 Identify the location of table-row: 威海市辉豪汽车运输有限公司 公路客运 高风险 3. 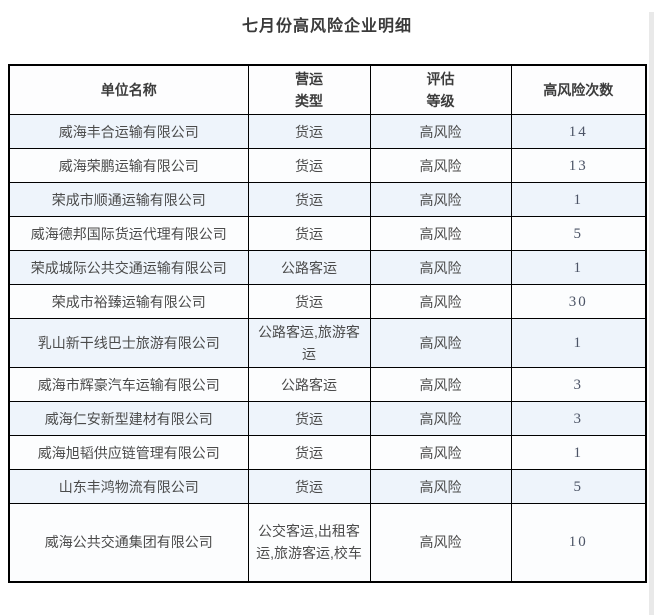
(327, 384).